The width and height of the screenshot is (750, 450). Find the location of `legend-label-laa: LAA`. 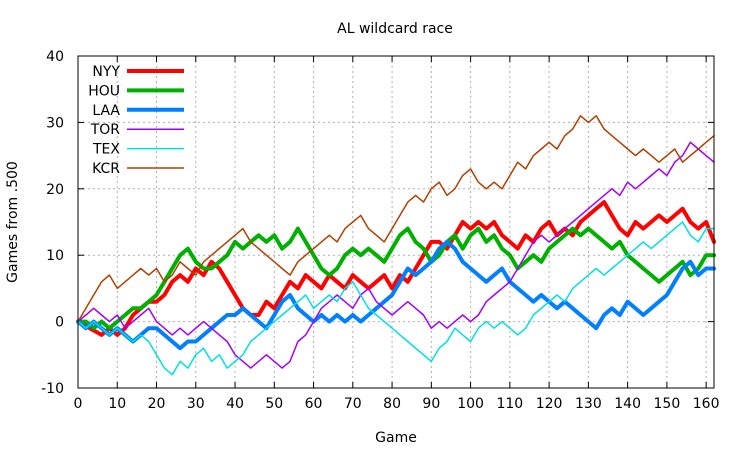

legend-label-laa: LAA is located at coordinates (106, 111).